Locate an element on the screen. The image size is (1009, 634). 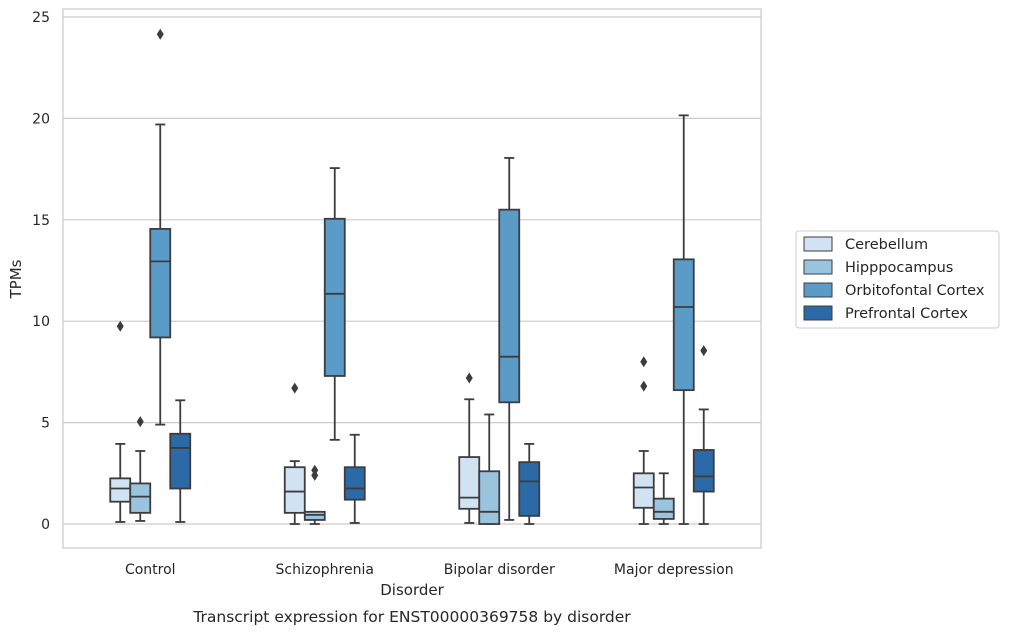
x-tick-label: Control is located at coordinates (150, 570).